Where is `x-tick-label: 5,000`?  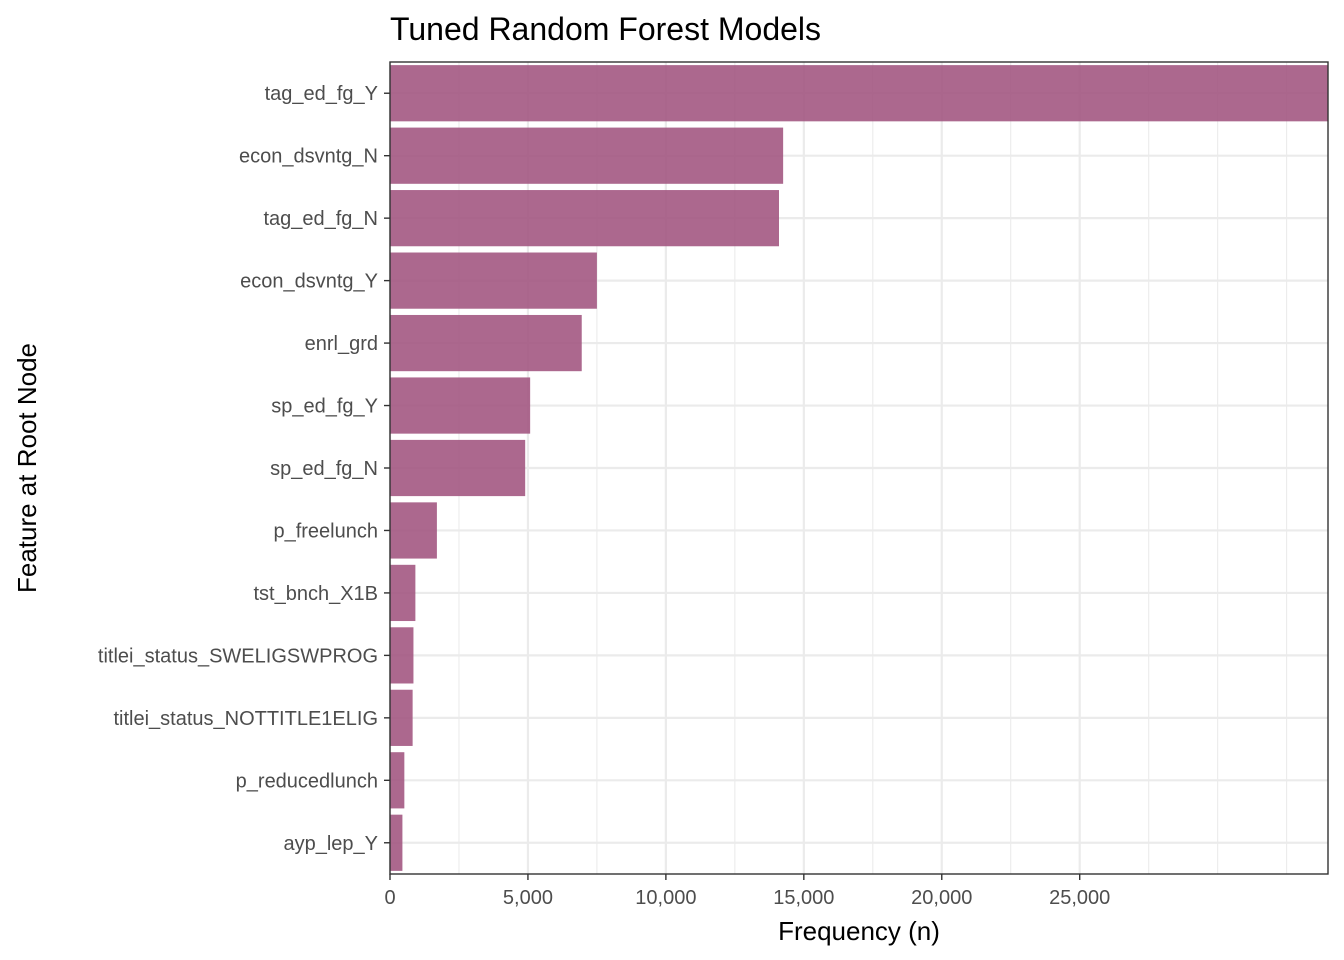 x-tick-label: 5,000 is located at coordinates (528, 898).